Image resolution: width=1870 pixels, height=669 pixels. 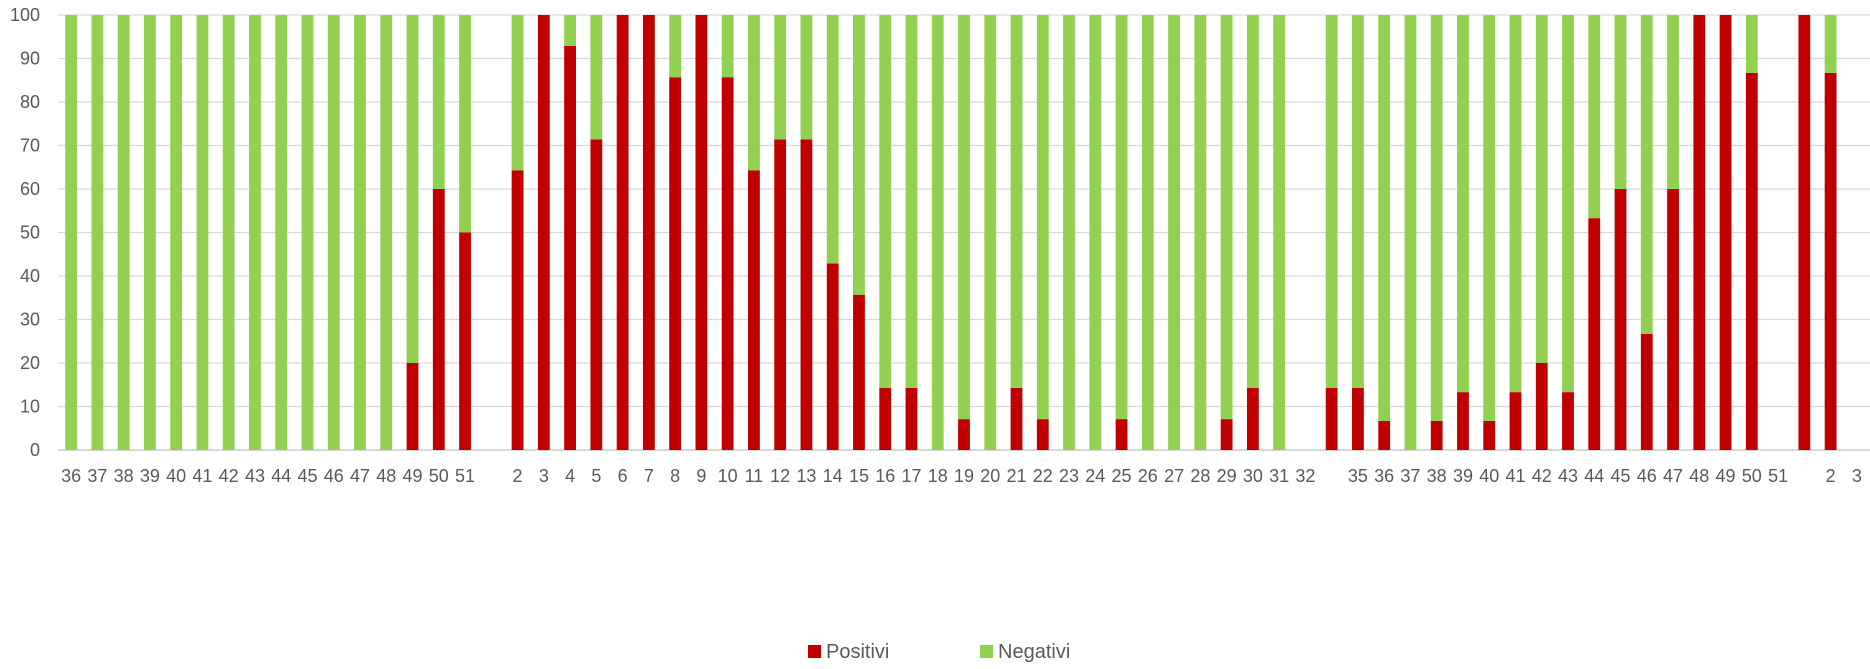 I want to click on x-category-label: 11, so click(x=754, y=476).